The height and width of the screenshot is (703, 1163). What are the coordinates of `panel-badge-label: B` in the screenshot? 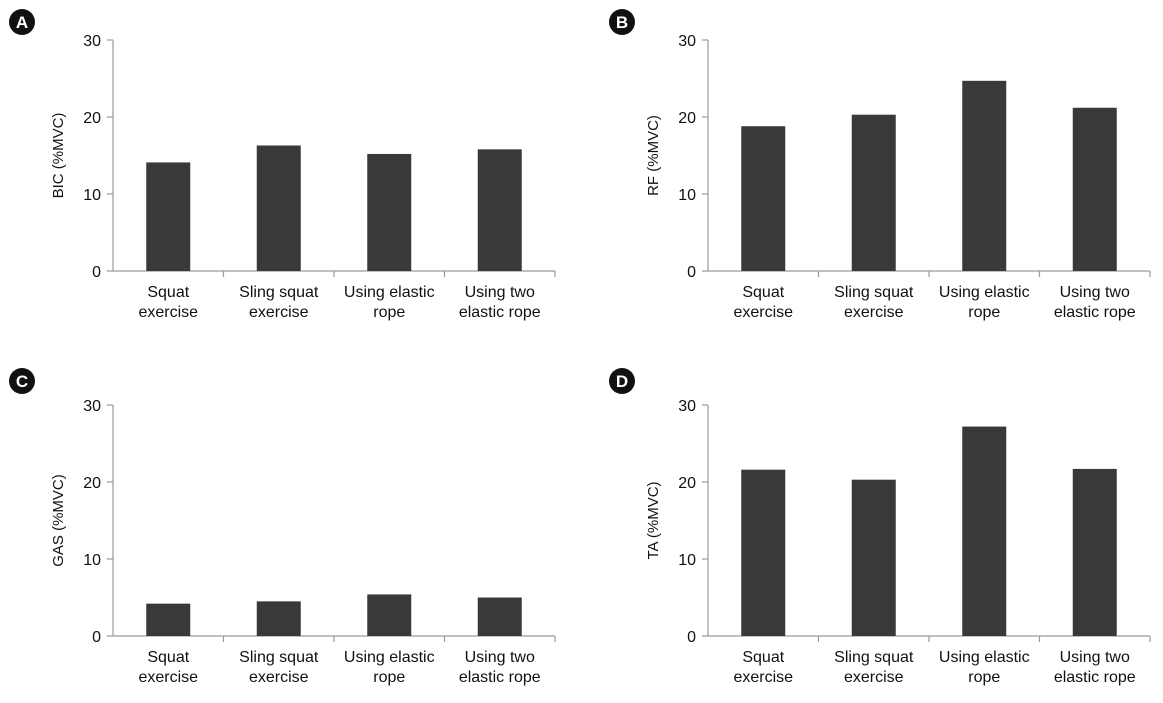 It's located at (622, 22).